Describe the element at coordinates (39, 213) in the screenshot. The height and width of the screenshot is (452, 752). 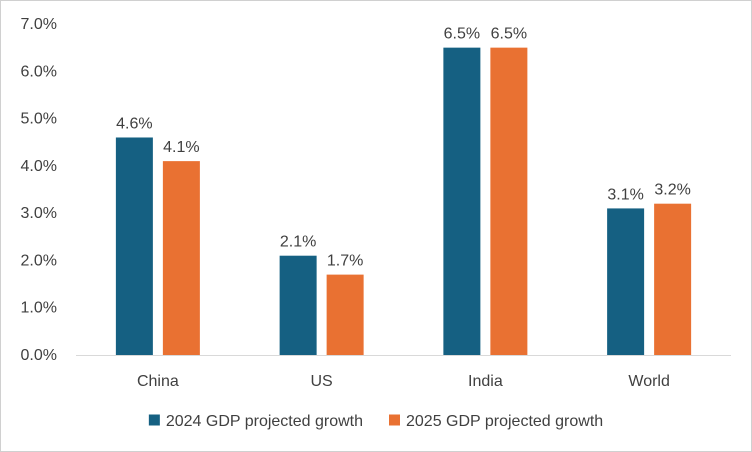
I see `y-tick-label: 3.0%` at that location.